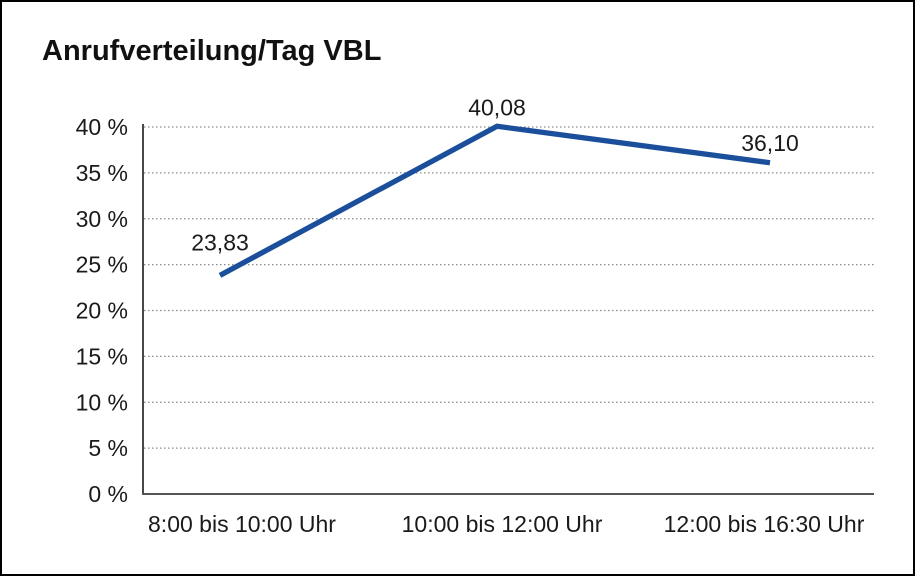 The height and width of the screenshot is (576, 915). What do you see at coordinates (108, 494) in the screenshot?
I see `y-tick-label: 0 %` at bounding box center [108, 494].